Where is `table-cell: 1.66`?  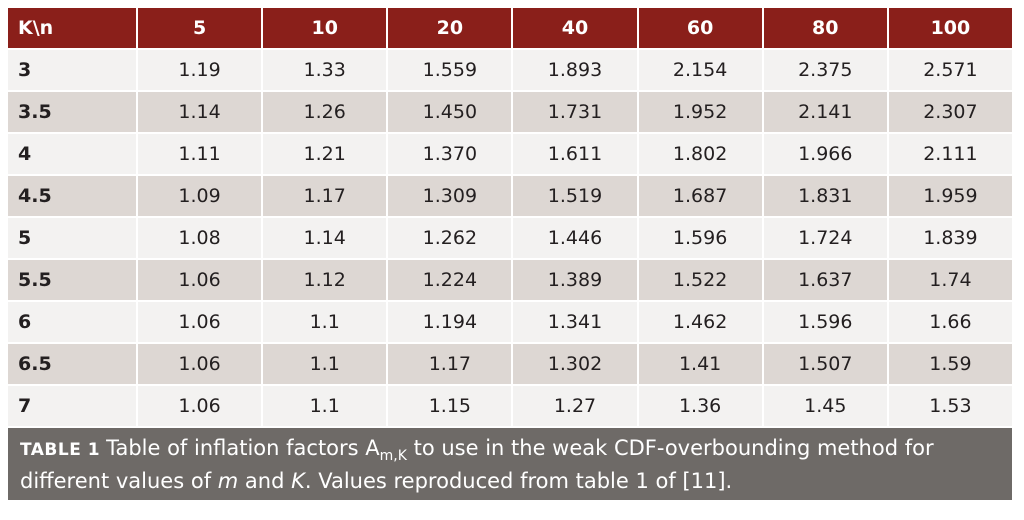 table-cell: 1.66 is located at coordinates (950, 322).